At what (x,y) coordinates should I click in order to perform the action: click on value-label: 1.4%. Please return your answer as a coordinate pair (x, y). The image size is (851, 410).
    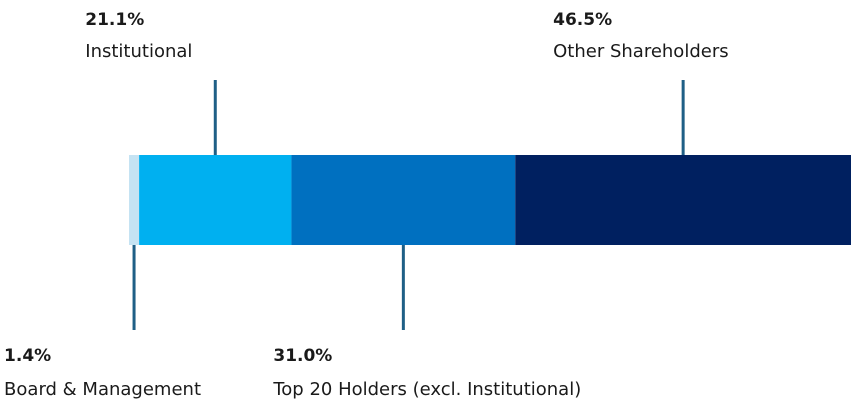
    Looking at the image, I should click on (27, 356).